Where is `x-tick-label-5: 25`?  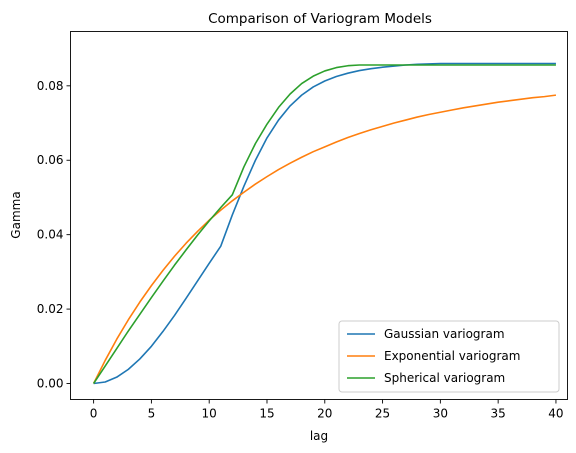
x-tick-label-5: 25 is located at coordinates (382, 414).